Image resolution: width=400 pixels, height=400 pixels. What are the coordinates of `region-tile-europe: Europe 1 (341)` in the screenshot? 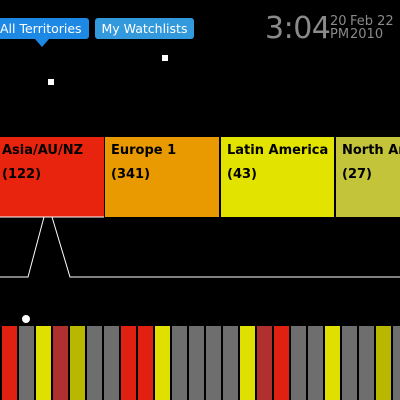 It's located at (162, 177).